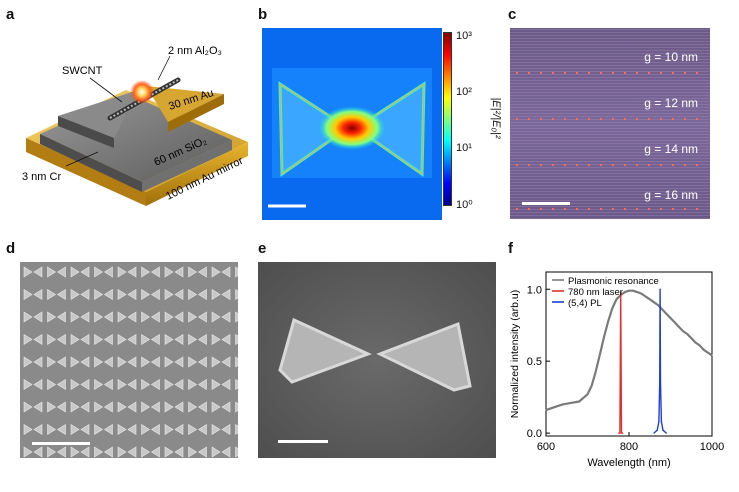  I want to click on label-swcnt: SWCNT, so click(82, 71).